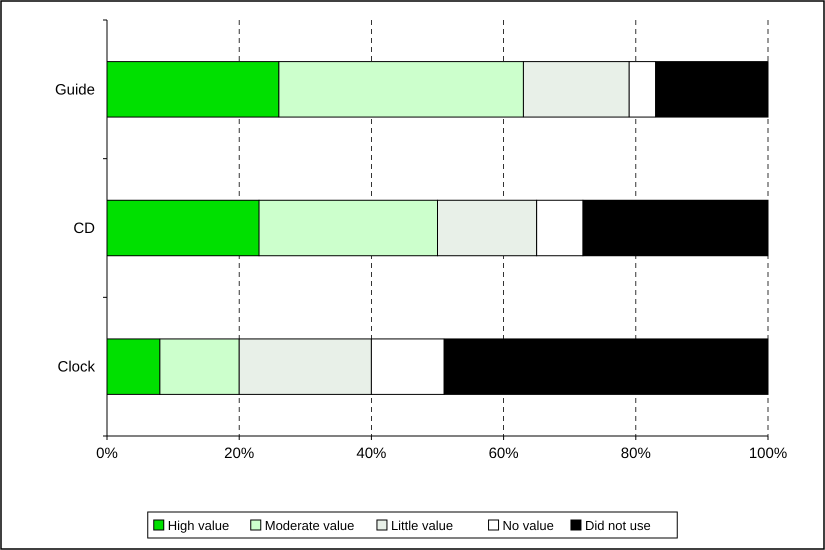  Describe the element at coordinates (528, 525) in the screenshot. I see `legend-label: No value` at that location.